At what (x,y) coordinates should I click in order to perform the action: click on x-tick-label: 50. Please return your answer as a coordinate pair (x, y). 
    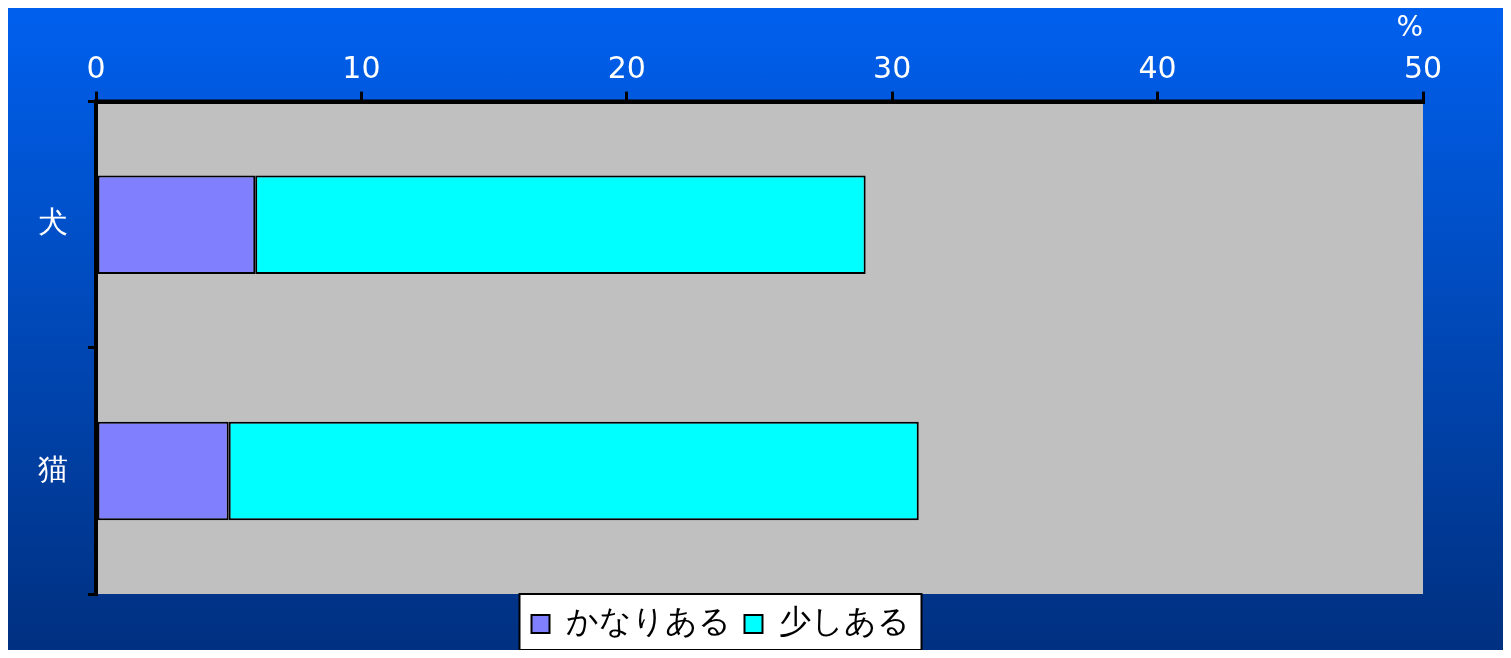
    Looking at the image, I should click on (1423, 68).